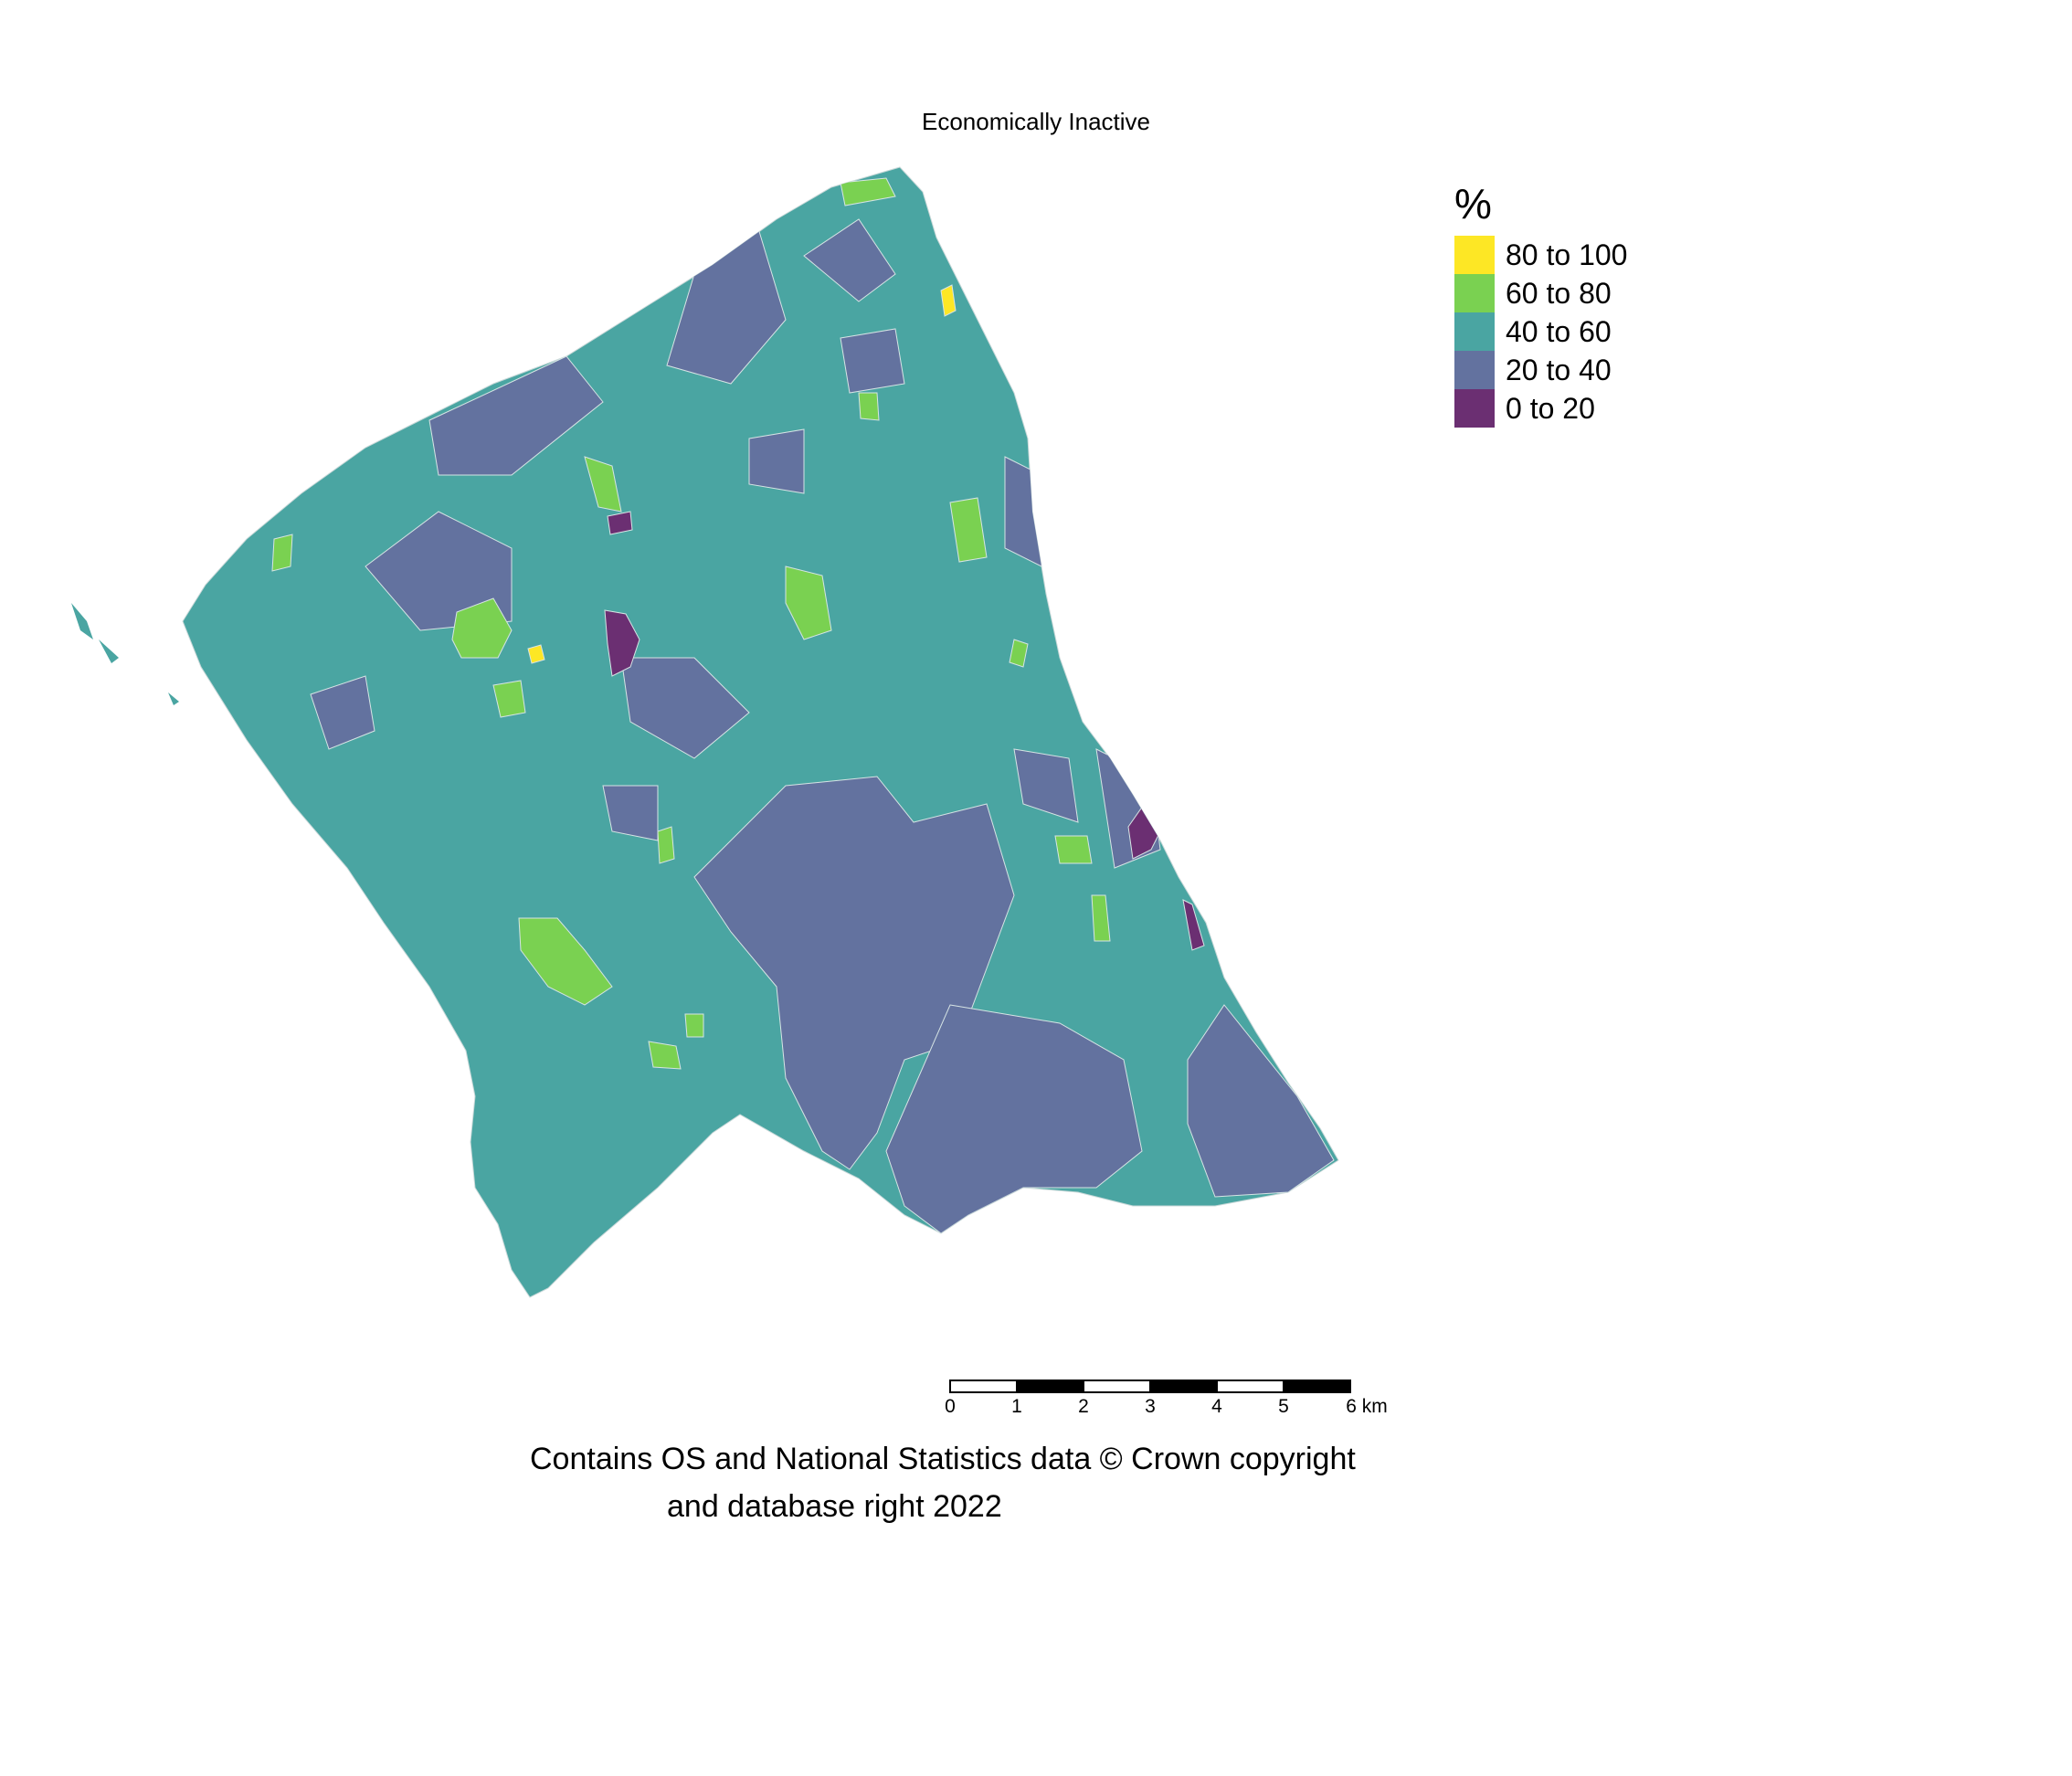  I want to click on legend-item: 80 to 100, so click(1540, 255).